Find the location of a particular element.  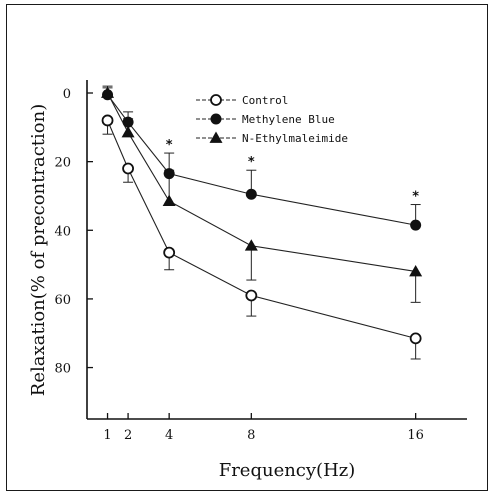

legend-marker-filled-circle is located at coordinates (216, 119).